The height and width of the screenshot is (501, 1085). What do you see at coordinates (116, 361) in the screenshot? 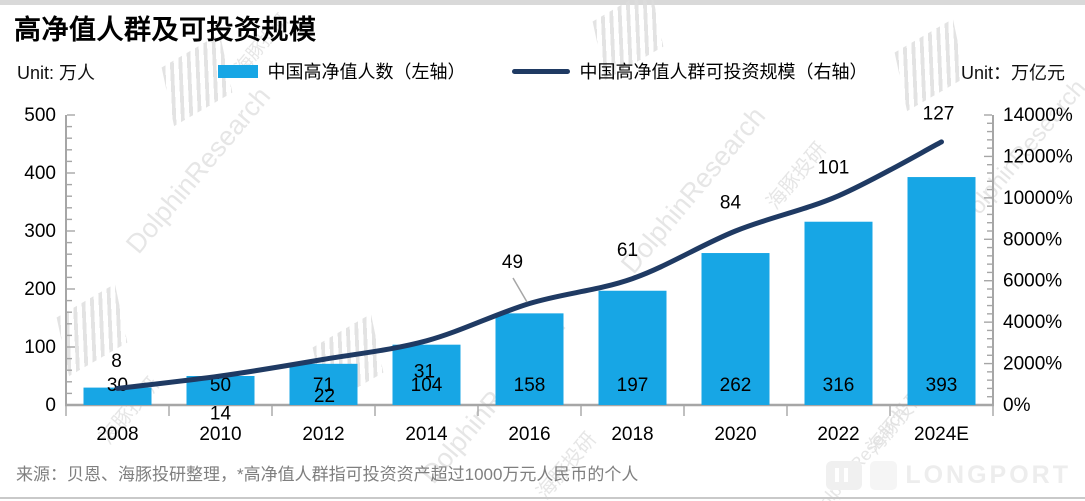
I see `line-value-label: 8` at bounding box center [116, 361].